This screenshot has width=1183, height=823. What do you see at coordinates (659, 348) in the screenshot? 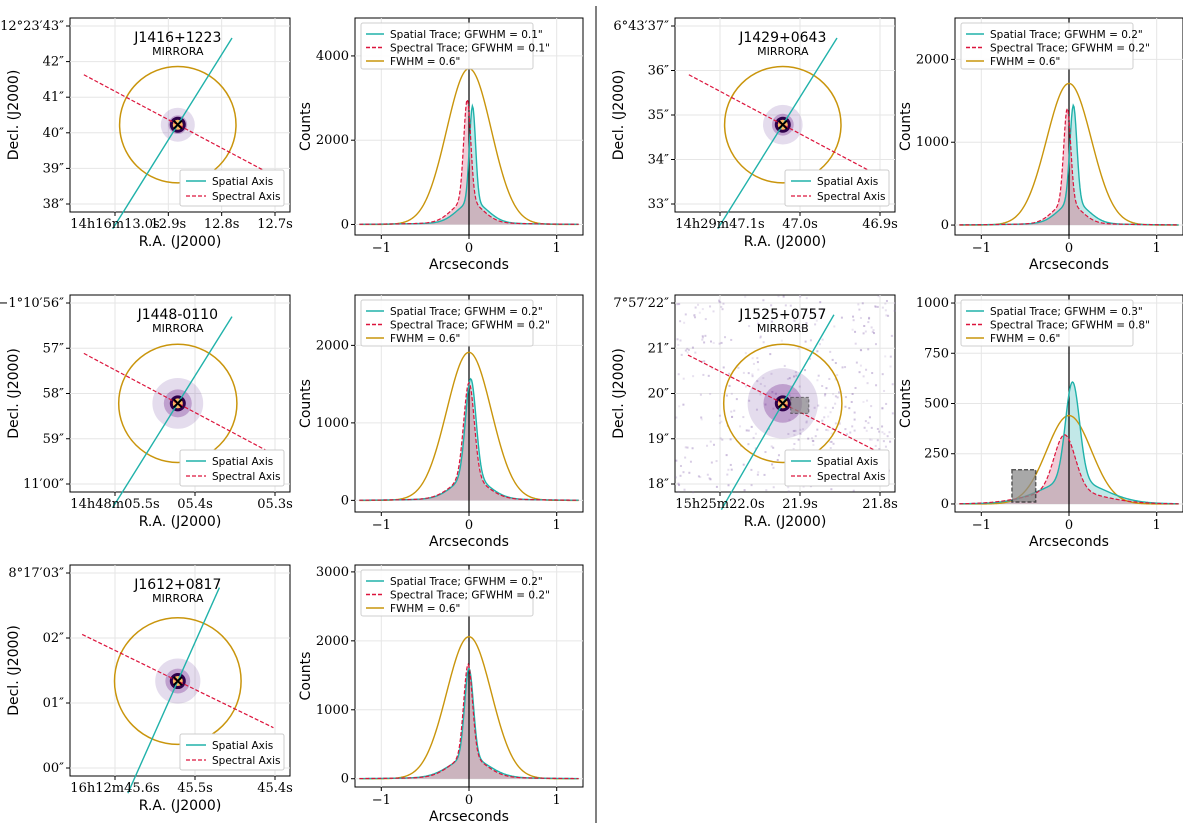
I see `dec-tick-label: 21″` at bounding box center [659, 348].